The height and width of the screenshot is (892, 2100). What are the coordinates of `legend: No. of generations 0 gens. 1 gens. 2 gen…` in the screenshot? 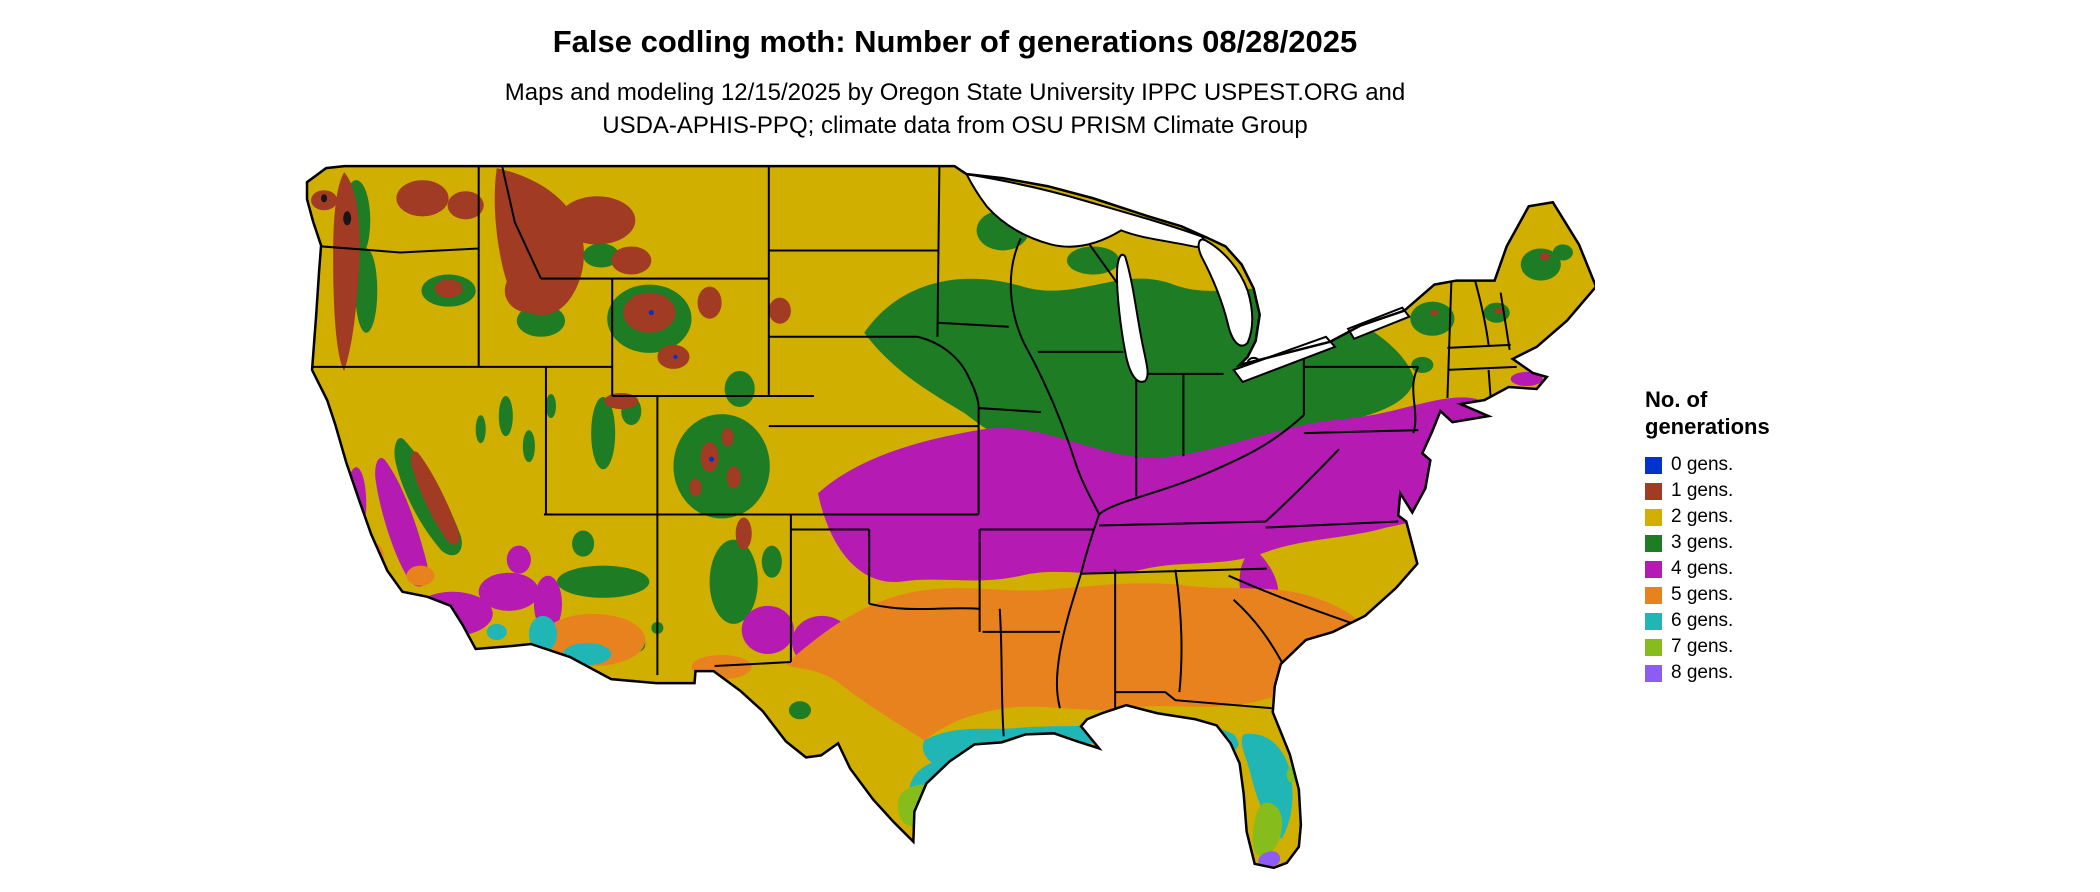 It's located at (1707, 536).